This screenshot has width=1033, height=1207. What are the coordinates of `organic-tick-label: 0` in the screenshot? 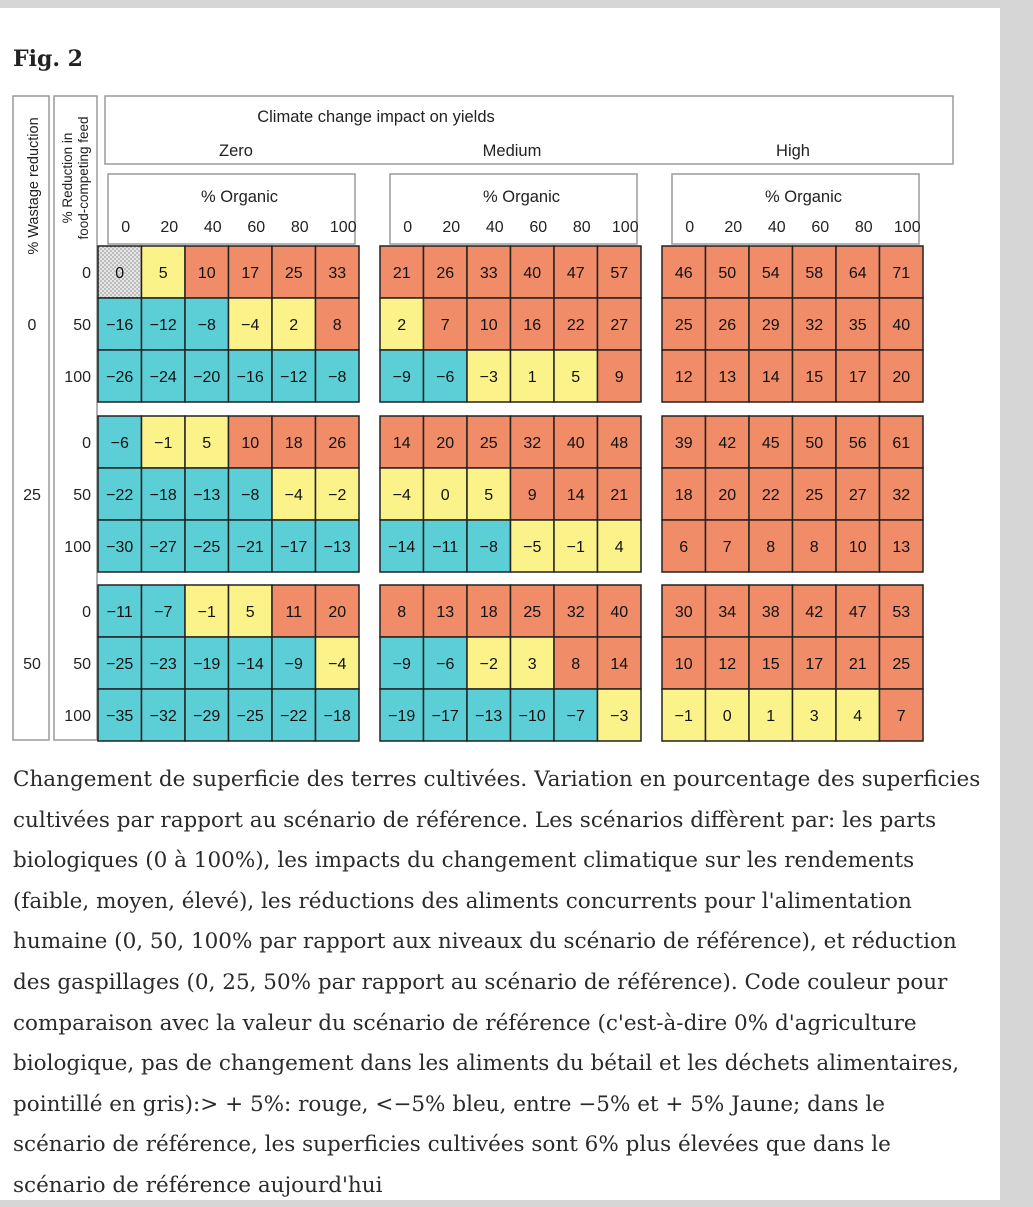 It's located at (689, 227).